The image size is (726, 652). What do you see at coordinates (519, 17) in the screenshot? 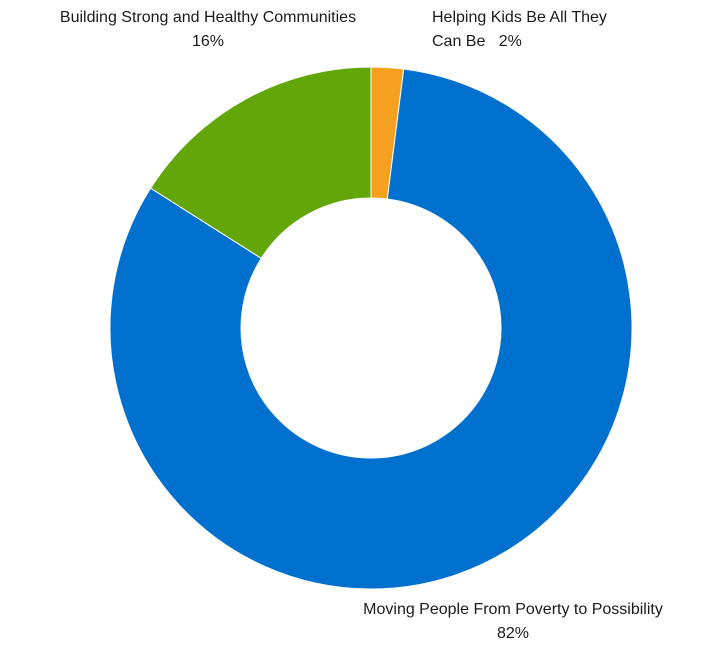
I see `slice-name-helping-kids-line1: Helping Kids Be All They` at bounding box center [519, 17].